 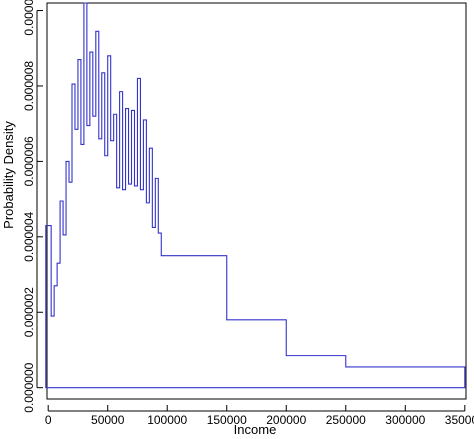 What do you see at coordinates (29, 312) in the screenshot?
I see `y-tick-label: 0.000002` at bounding box center [29, 312].